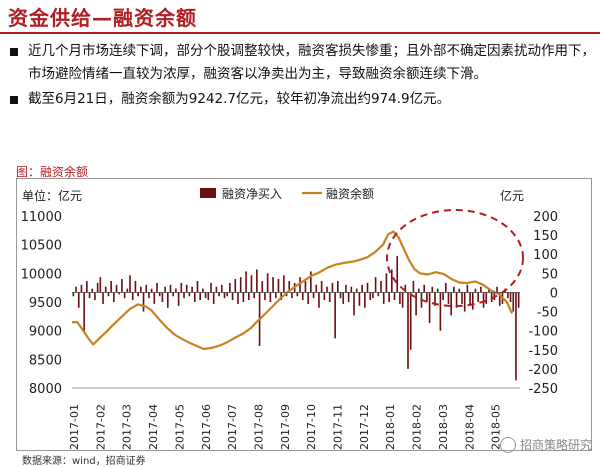 This screenshot has height=467, width=600. I want to click on left-axis-unit: 单位：亿元, so click(52, 195).